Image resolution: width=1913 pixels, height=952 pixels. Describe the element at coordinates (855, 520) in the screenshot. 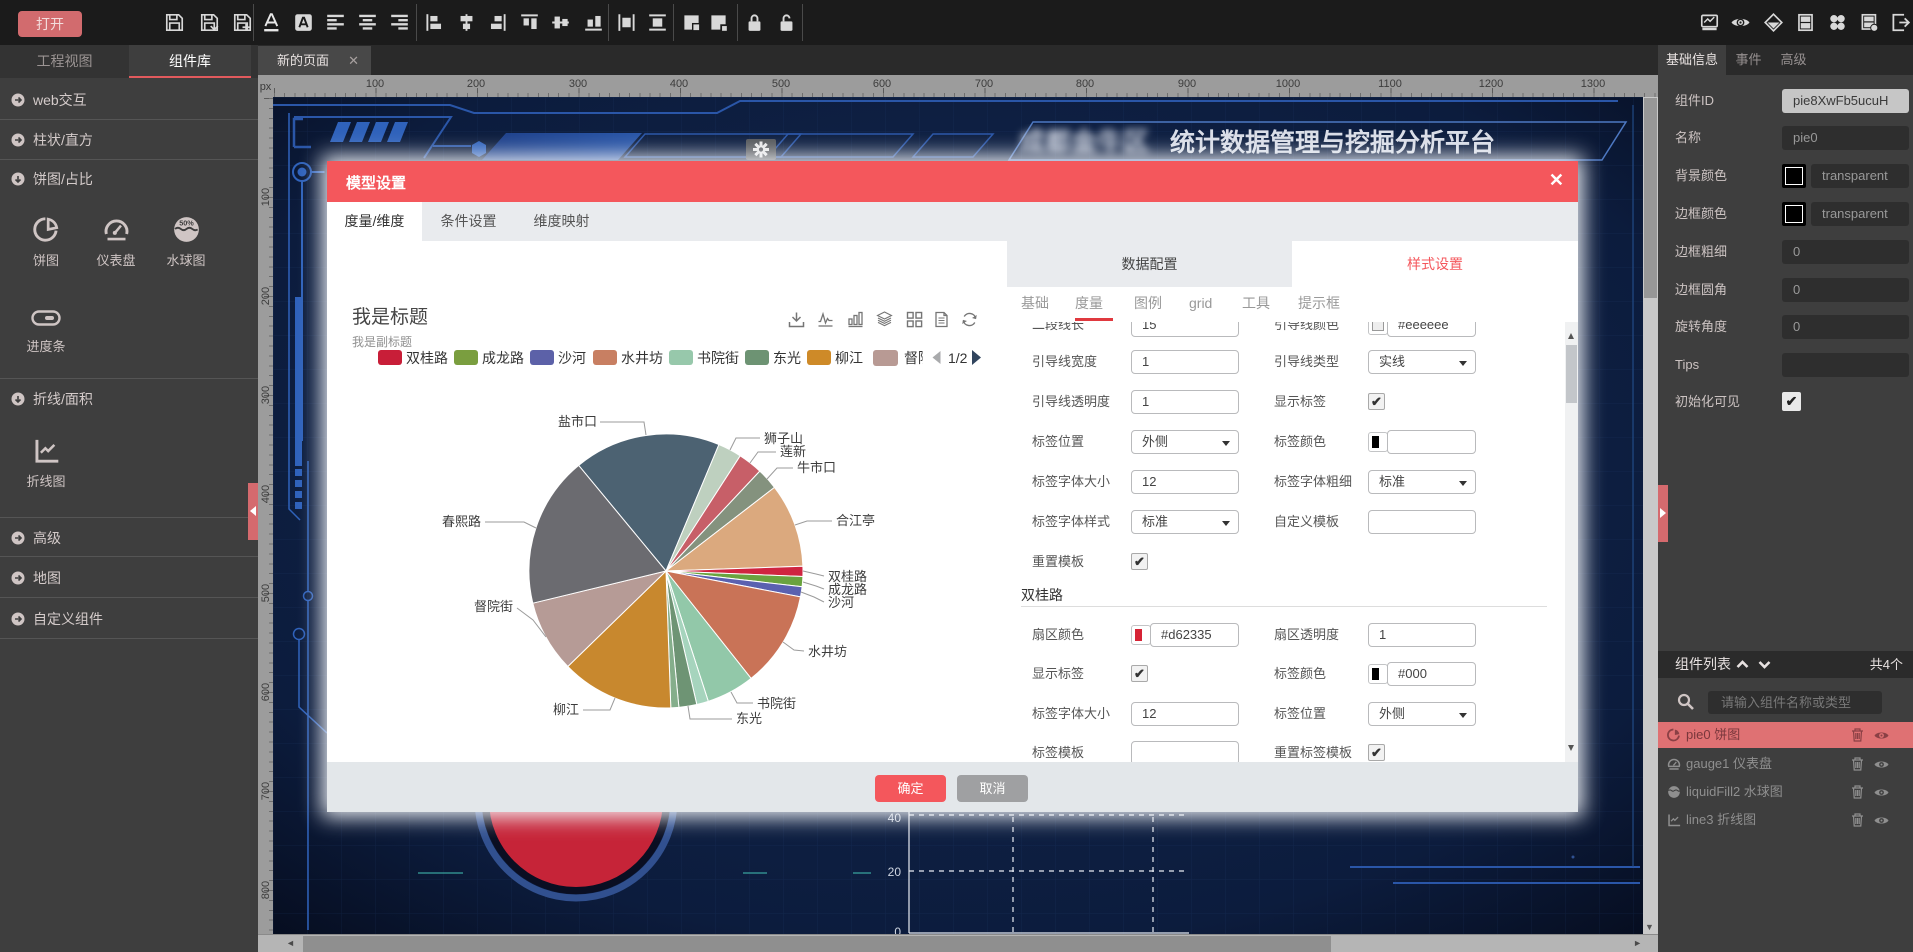

I see `svg-text: 合江亭` at that location.